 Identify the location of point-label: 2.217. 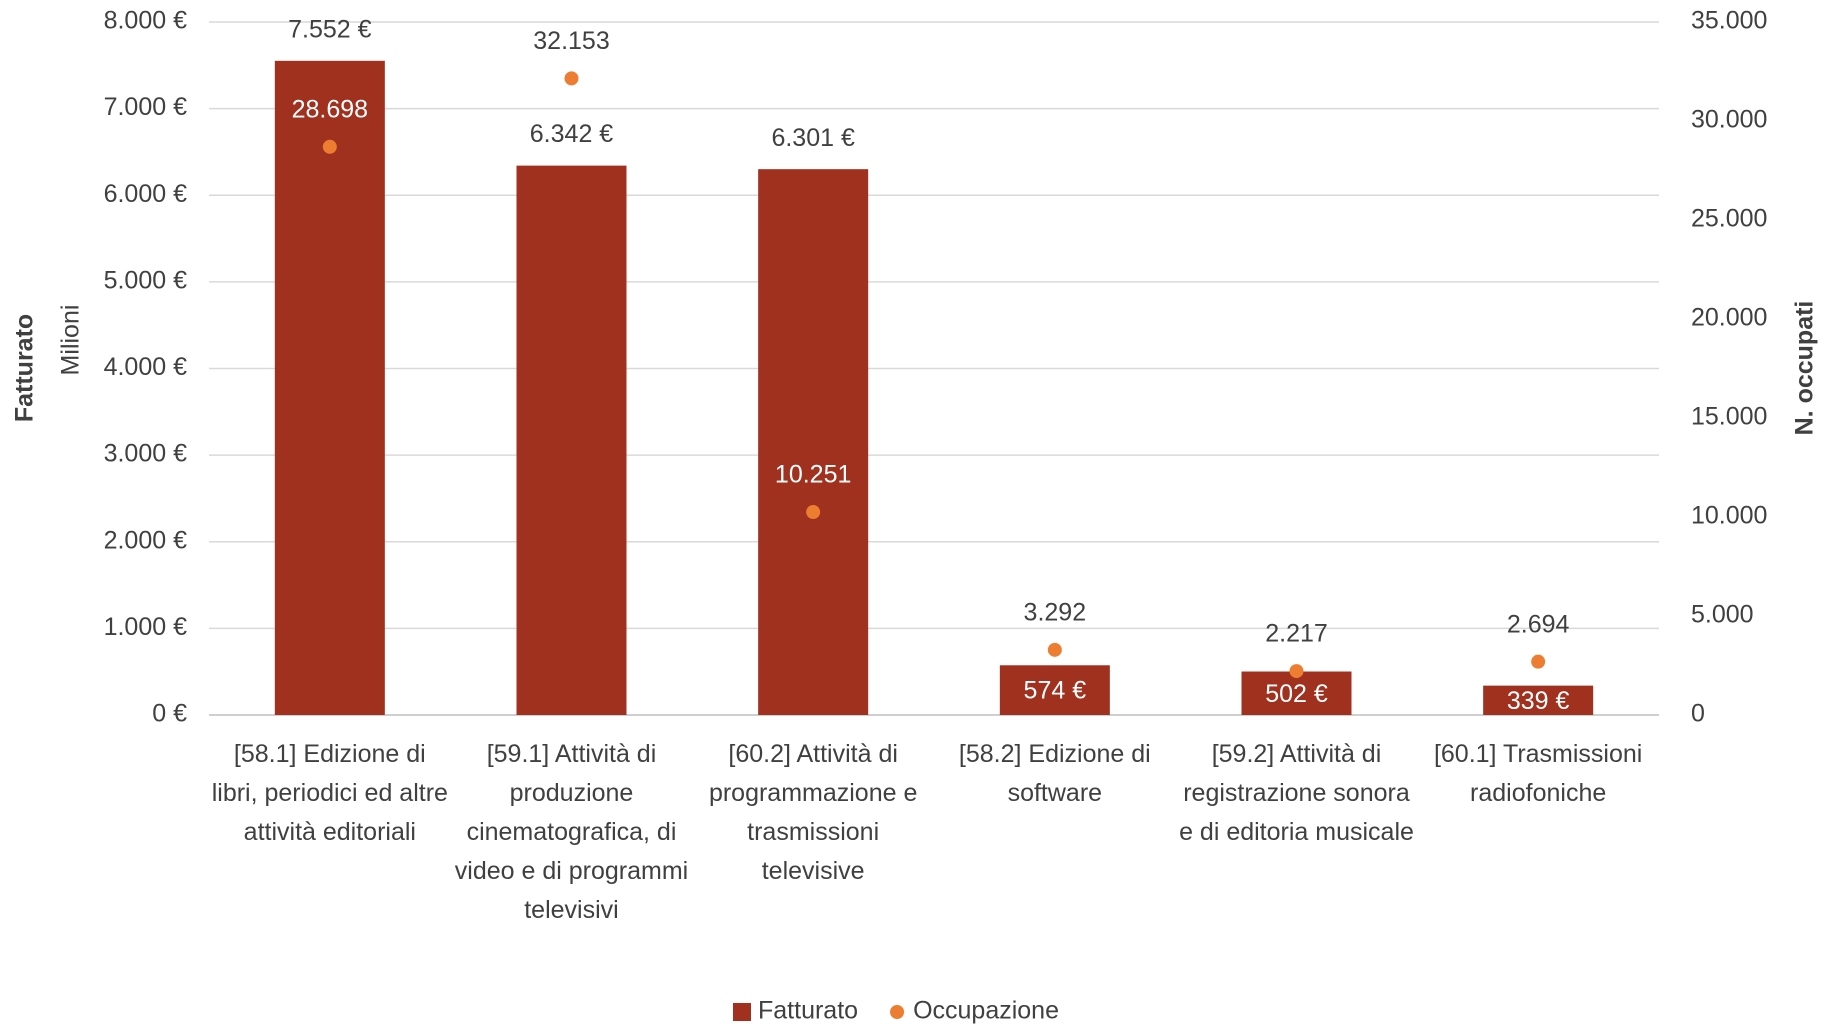
(1296, 634).